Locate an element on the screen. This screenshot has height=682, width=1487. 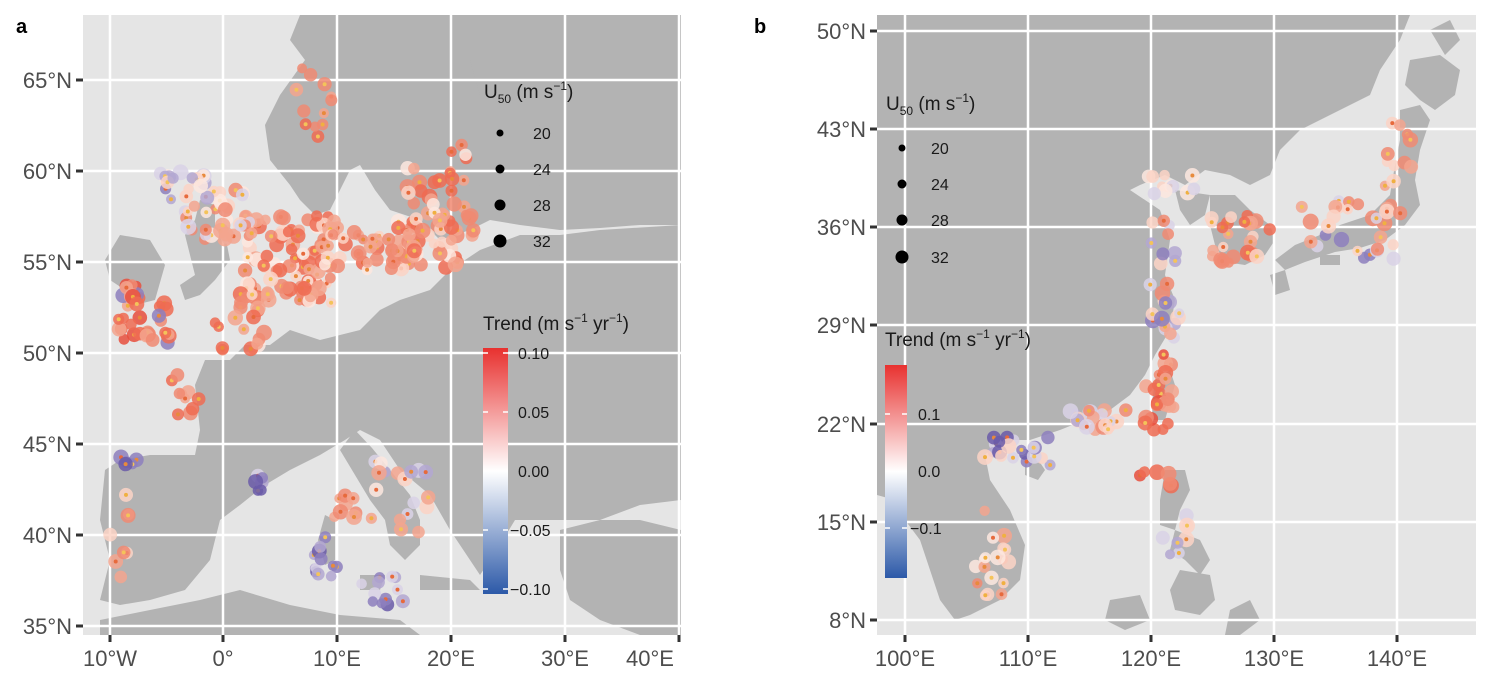
size-legend-title: U50 (m s−1) is located at coordinates (528, 92).